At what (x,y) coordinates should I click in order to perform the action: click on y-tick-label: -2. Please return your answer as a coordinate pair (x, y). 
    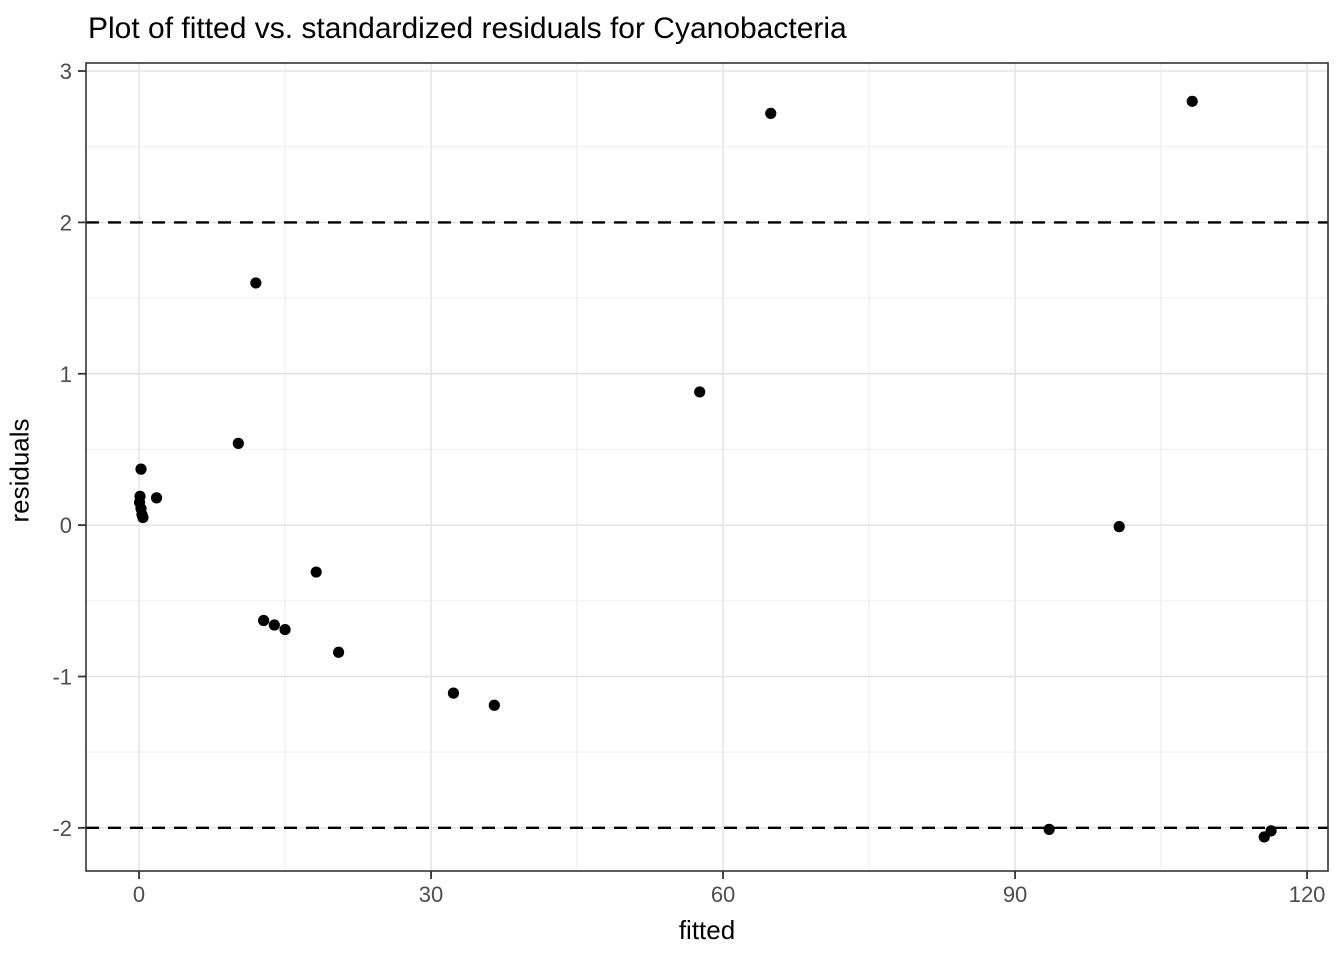
    Looking at the image, I should click on (62, 828).